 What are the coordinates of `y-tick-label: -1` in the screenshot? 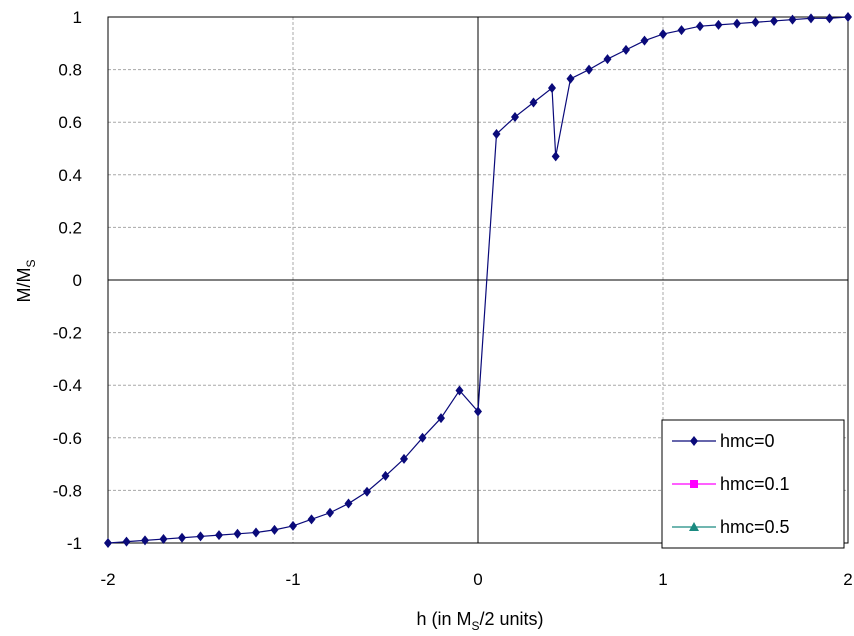 It's located at (74, 543).